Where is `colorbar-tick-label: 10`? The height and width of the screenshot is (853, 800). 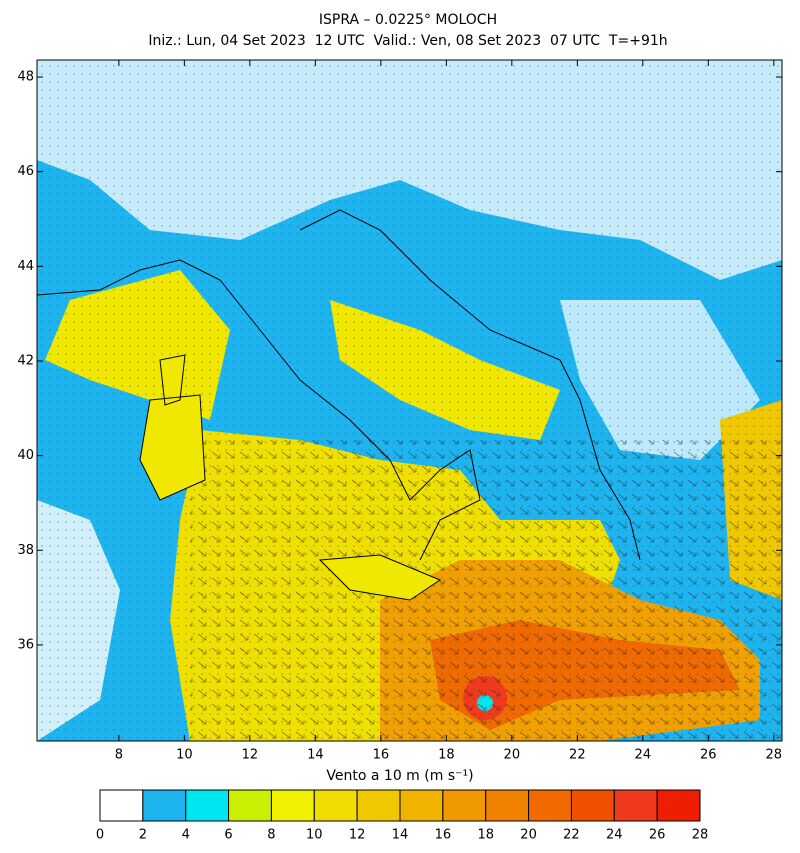
colorbar-tick-label: 10 is located at coordinates (314, 835).